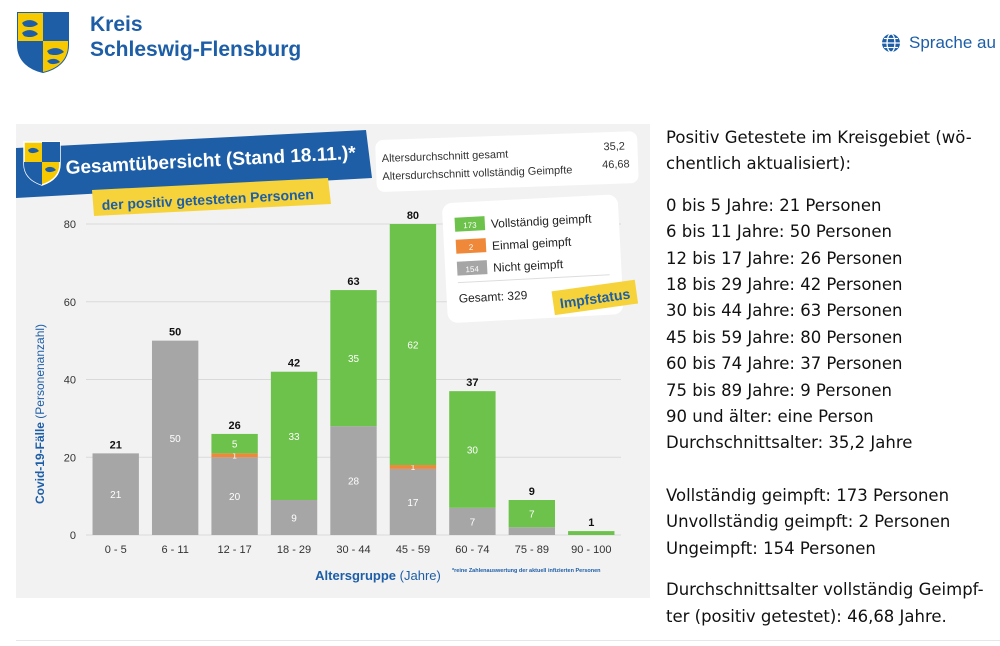 The height and width of the screenshot is (646, 1000). Describe the element at coordinates (472, 383) in the screenshot. I see `bar-total-label: 37` at that location.